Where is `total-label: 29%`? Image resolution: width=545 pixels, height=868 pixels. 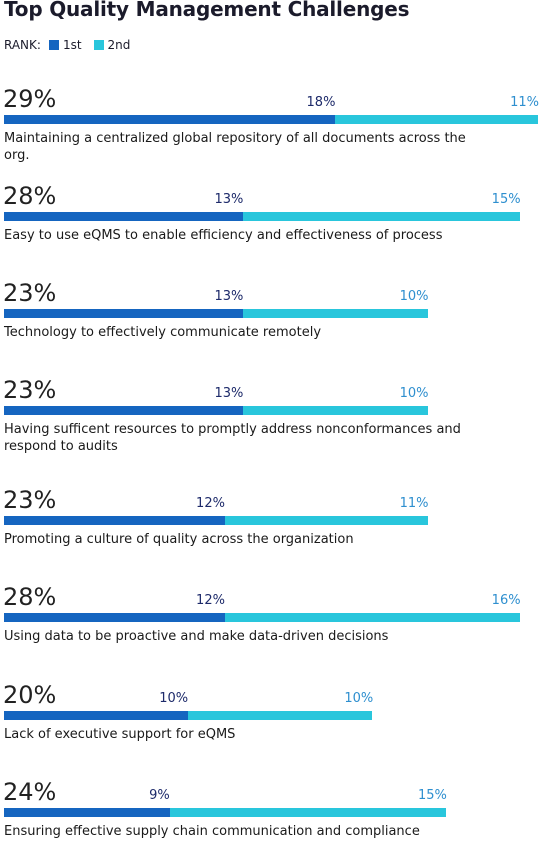
total-label: 29% is located at coordinates (30, 99).